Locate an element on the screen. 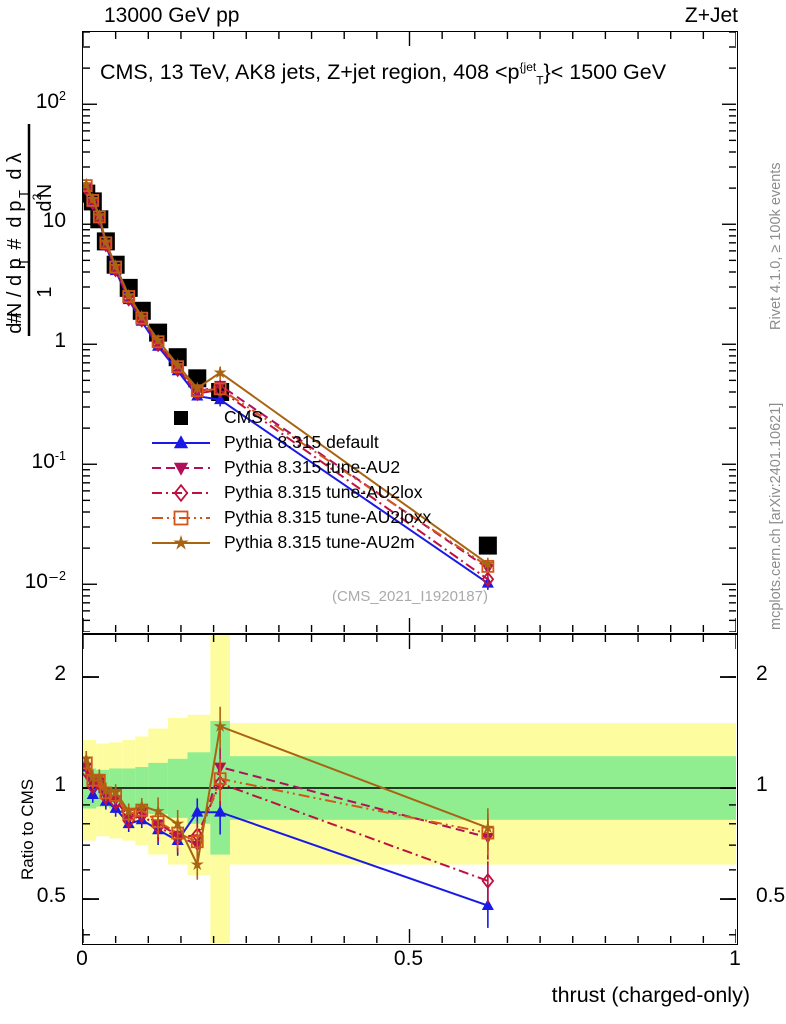  legend-label: Pythia 8.315 default is located at coordinates (301, 442).